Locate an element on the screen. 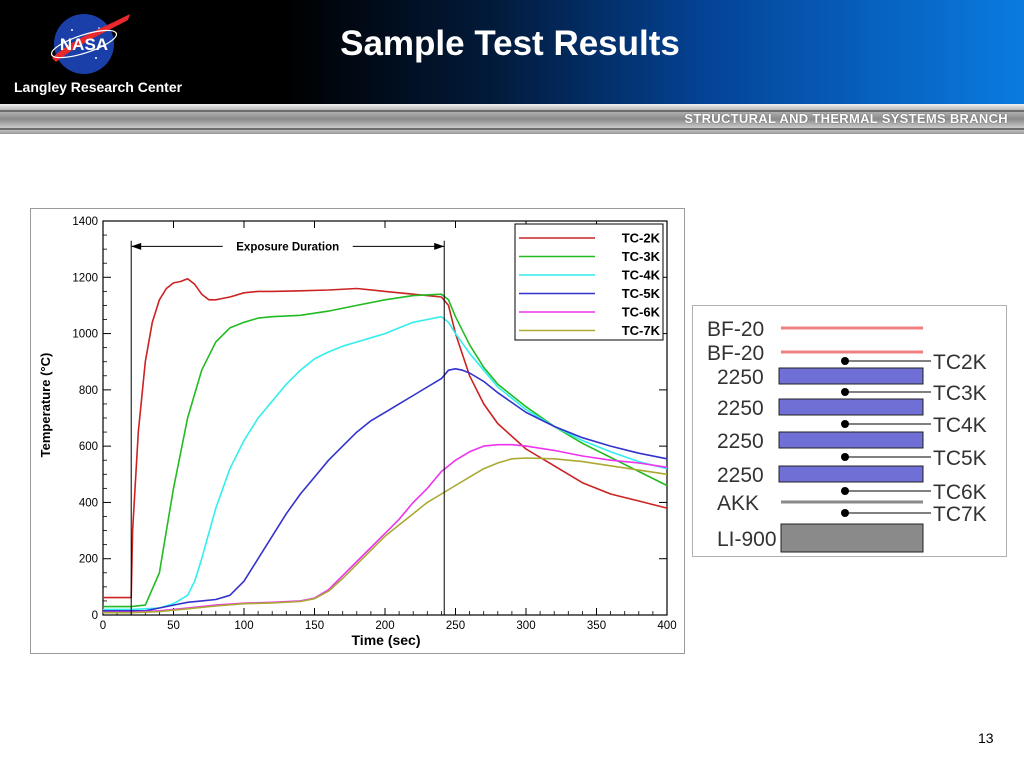  y-tick-label: 1000 is located at coordinates (85, 335).